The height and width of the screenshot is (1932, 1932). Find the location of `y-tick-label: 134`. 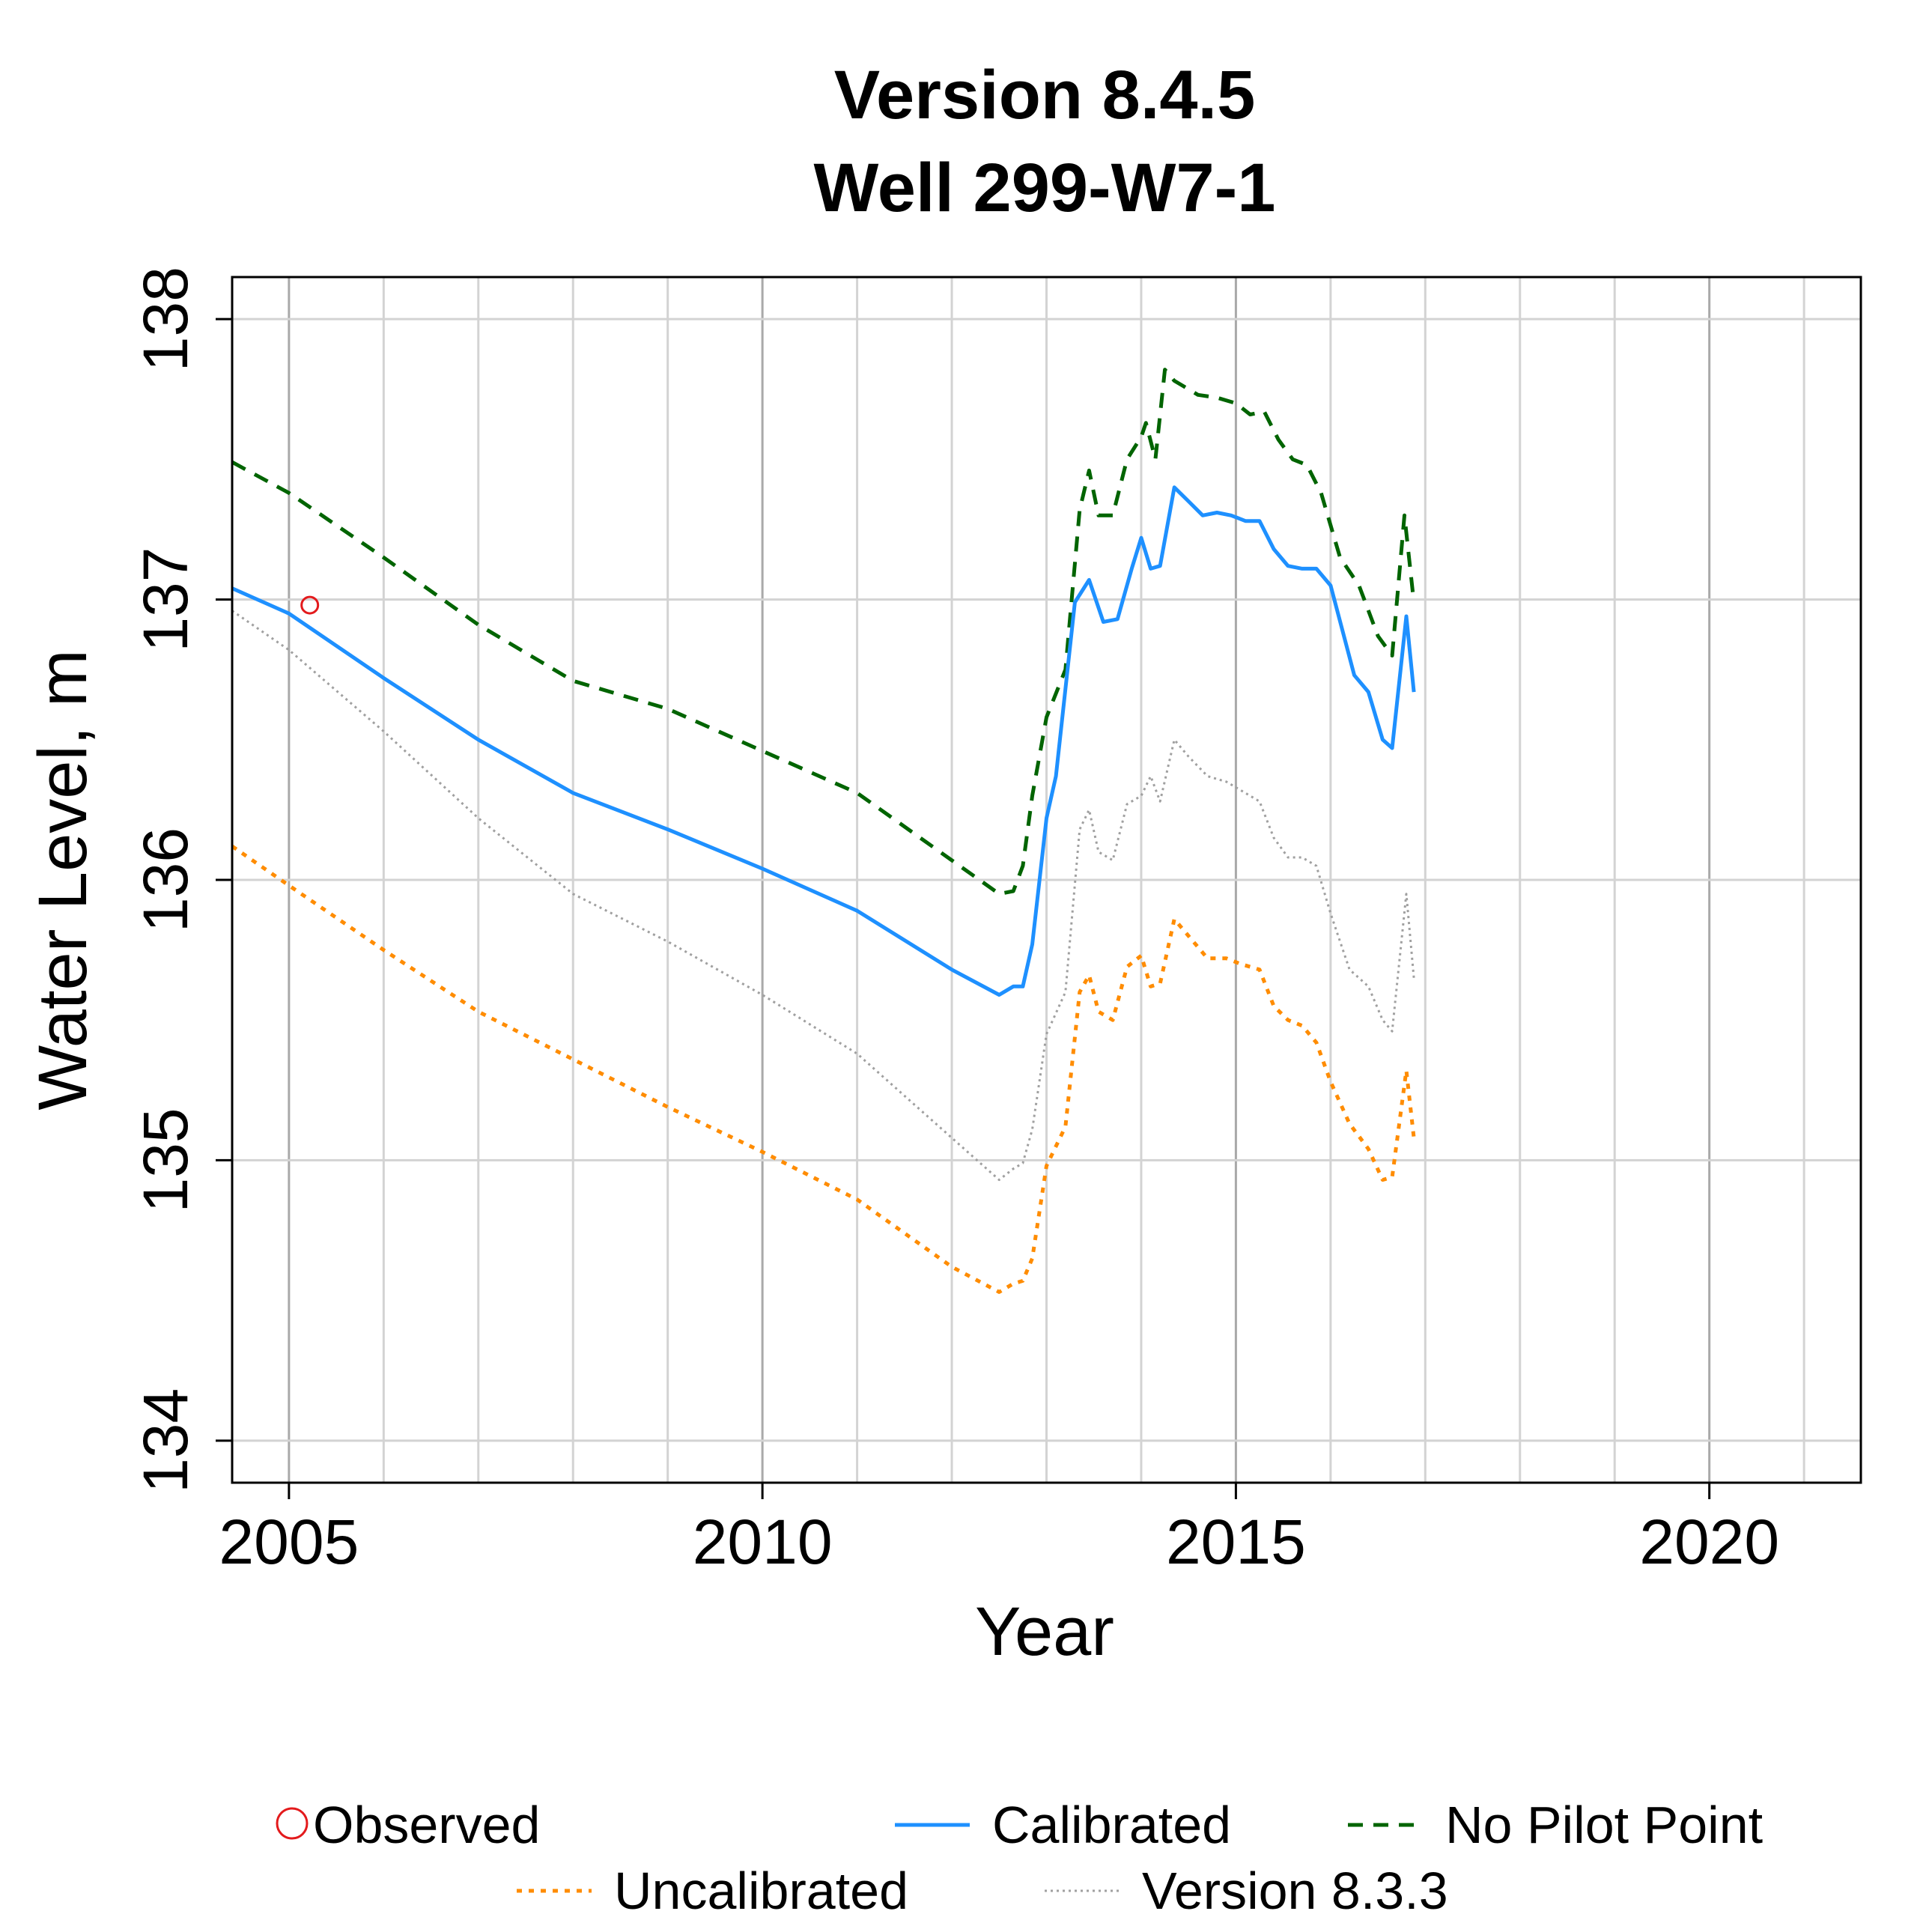

y-tick-label: 134 is located at coordinates (165, 1440).